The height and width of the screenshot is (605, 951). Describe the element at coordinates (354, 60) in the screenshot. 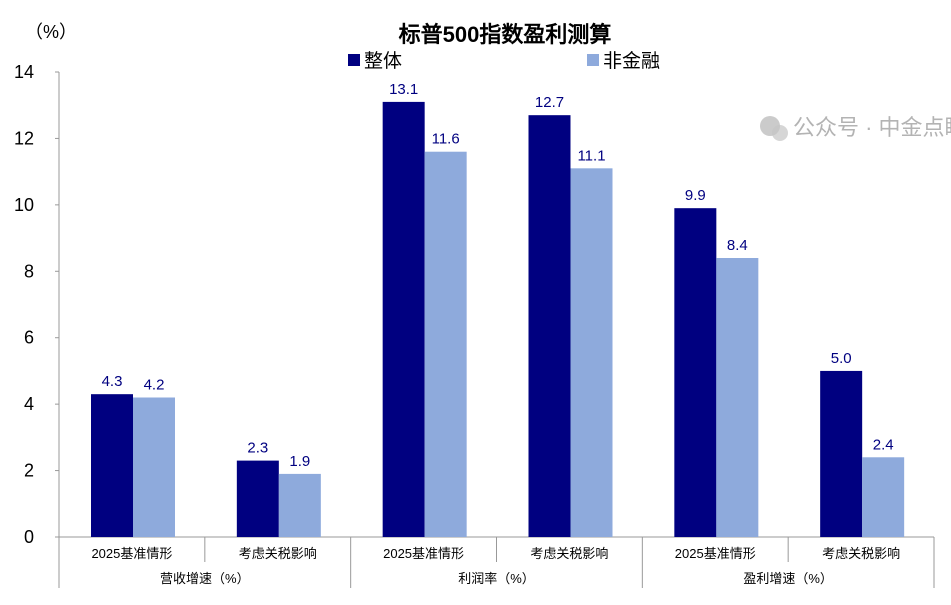

I see `legend-swatch-overall` at that location.